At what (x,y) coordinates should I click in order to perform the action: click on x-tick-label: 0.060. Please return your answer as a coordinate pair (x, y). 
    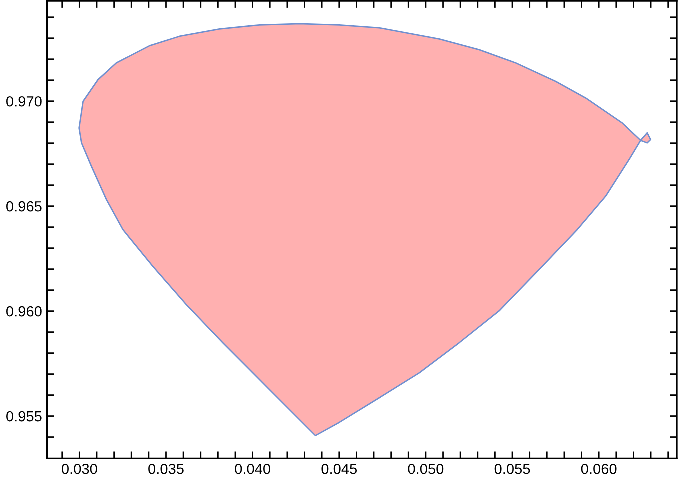
    Looking at the image, I should click on (599, 469).